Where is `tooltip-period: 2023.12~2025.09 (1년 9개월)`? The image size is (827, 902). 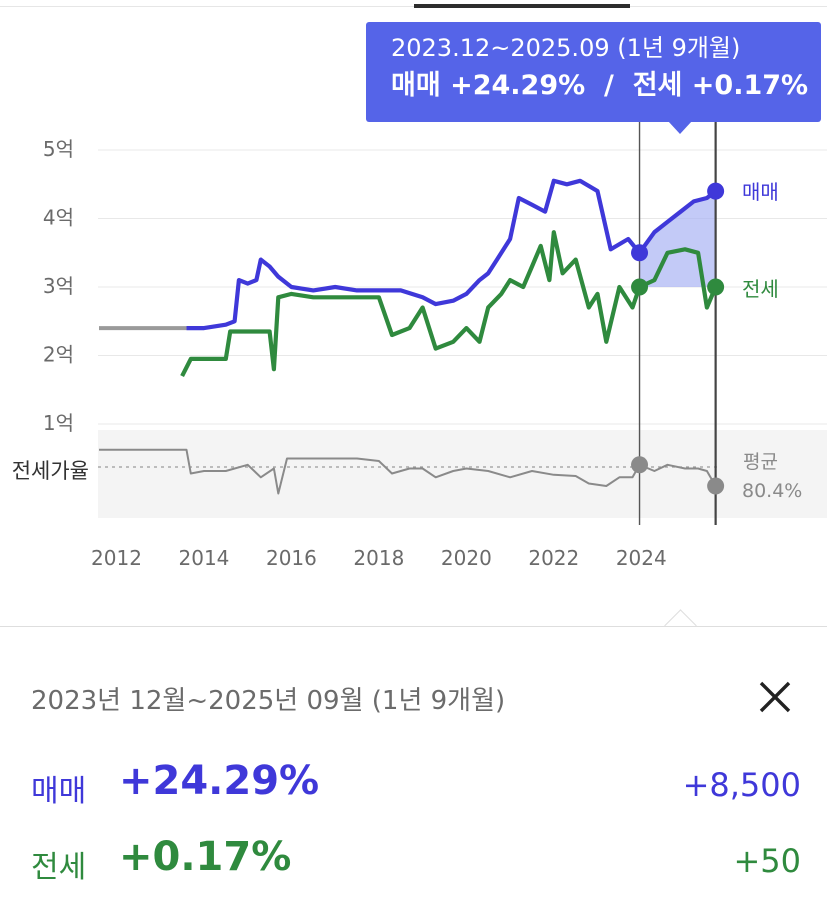 tooltip-period: 2023.12~2025.09 (1년 9개월) is located at coordinates (566, 48).